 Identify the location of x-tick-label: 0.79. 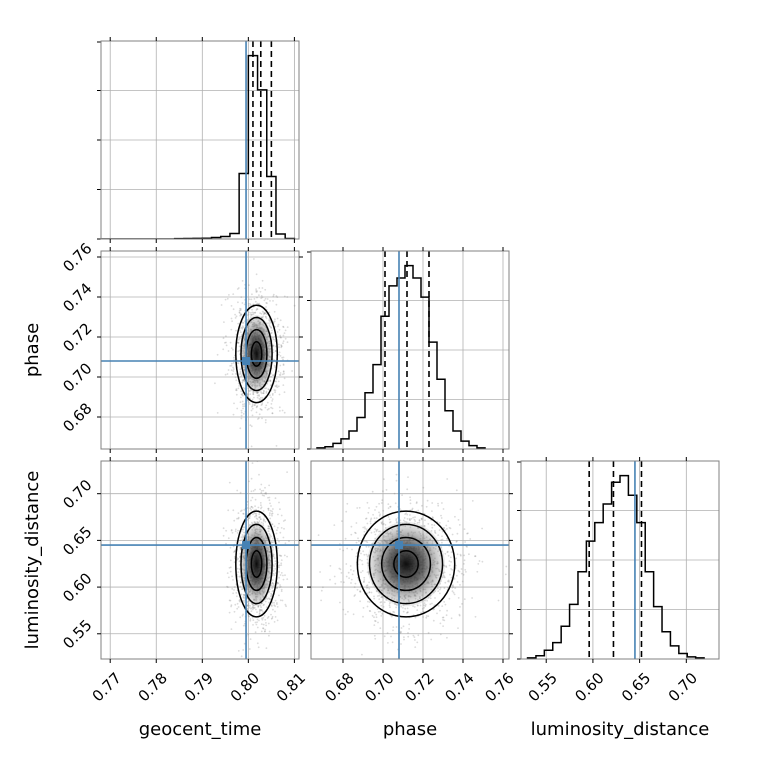
(199, 687).